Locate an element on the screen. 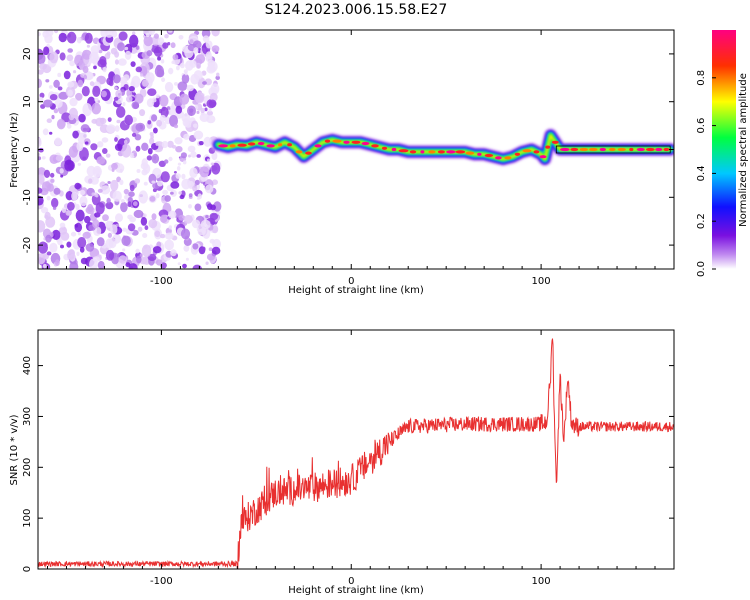 This screenshot has width=750, height=600. y-tick-label: 100 is located at coordinates (27, 518).